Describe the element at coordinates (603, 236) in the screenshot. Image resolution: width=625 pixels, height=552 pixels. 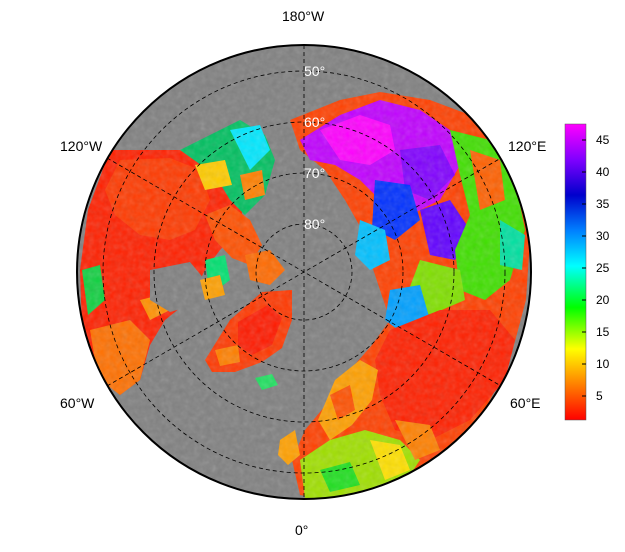
I see `colorbar-tick-30: 30` at that location.